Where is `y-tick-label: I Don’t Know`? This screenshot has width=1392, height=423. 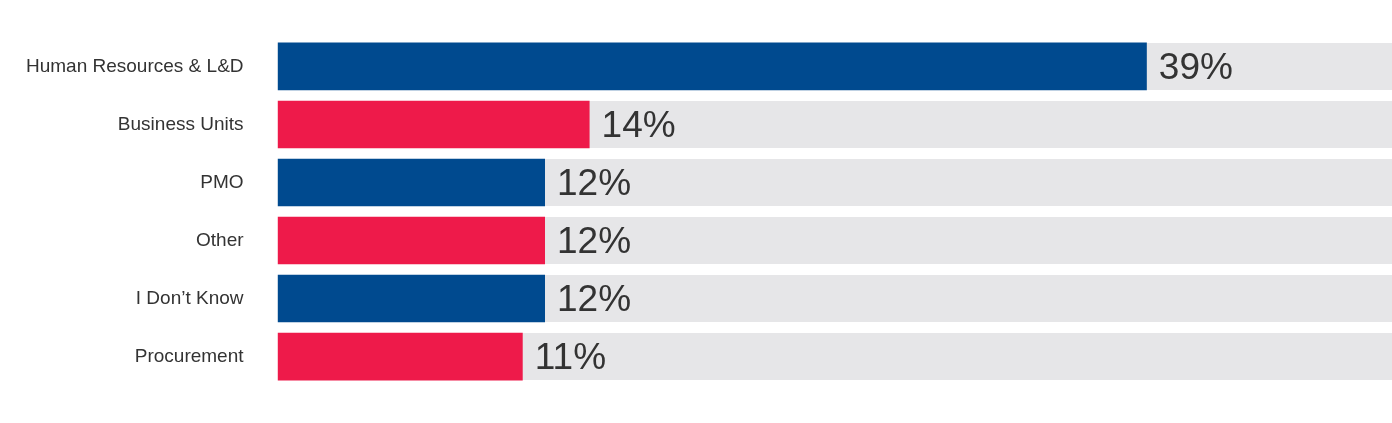 y-tick-label: I Don’t Know is located at coordinates (189, 297).